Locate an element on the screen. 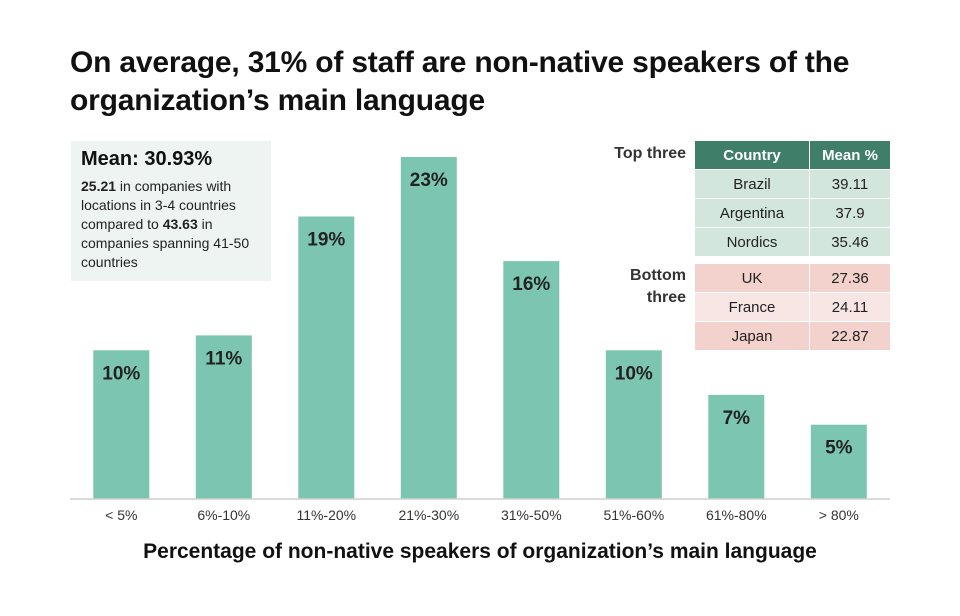 This screenshot has width=960, height=616. mean-cell: 27.36 is located at coordinates (850, 278).